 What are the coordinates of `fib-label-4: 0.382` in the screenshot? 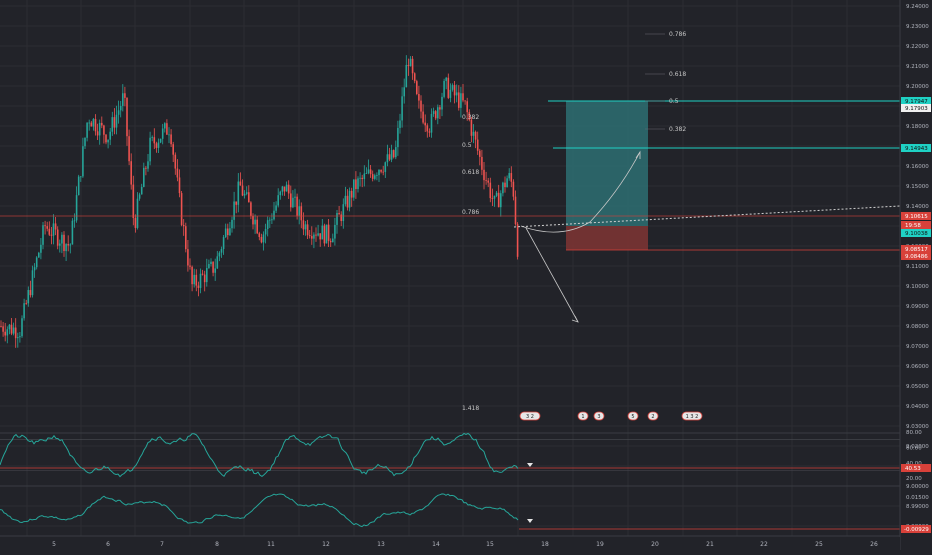 It's located at (470, 117).